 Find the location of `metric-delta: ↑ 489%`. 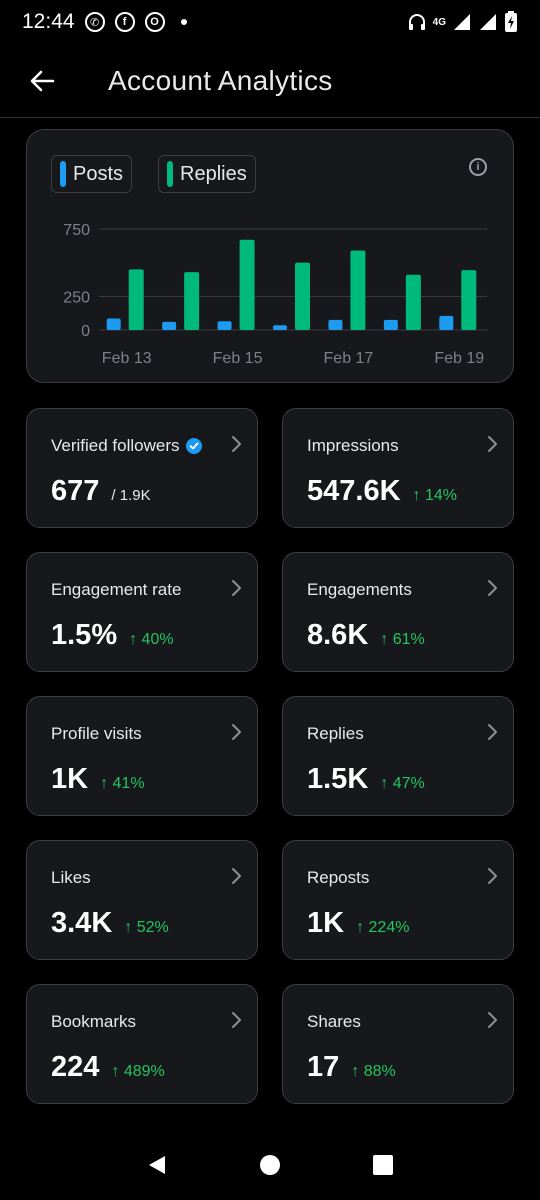

metric-delta: ↑ 489% is located at coordinates (138, 1071).